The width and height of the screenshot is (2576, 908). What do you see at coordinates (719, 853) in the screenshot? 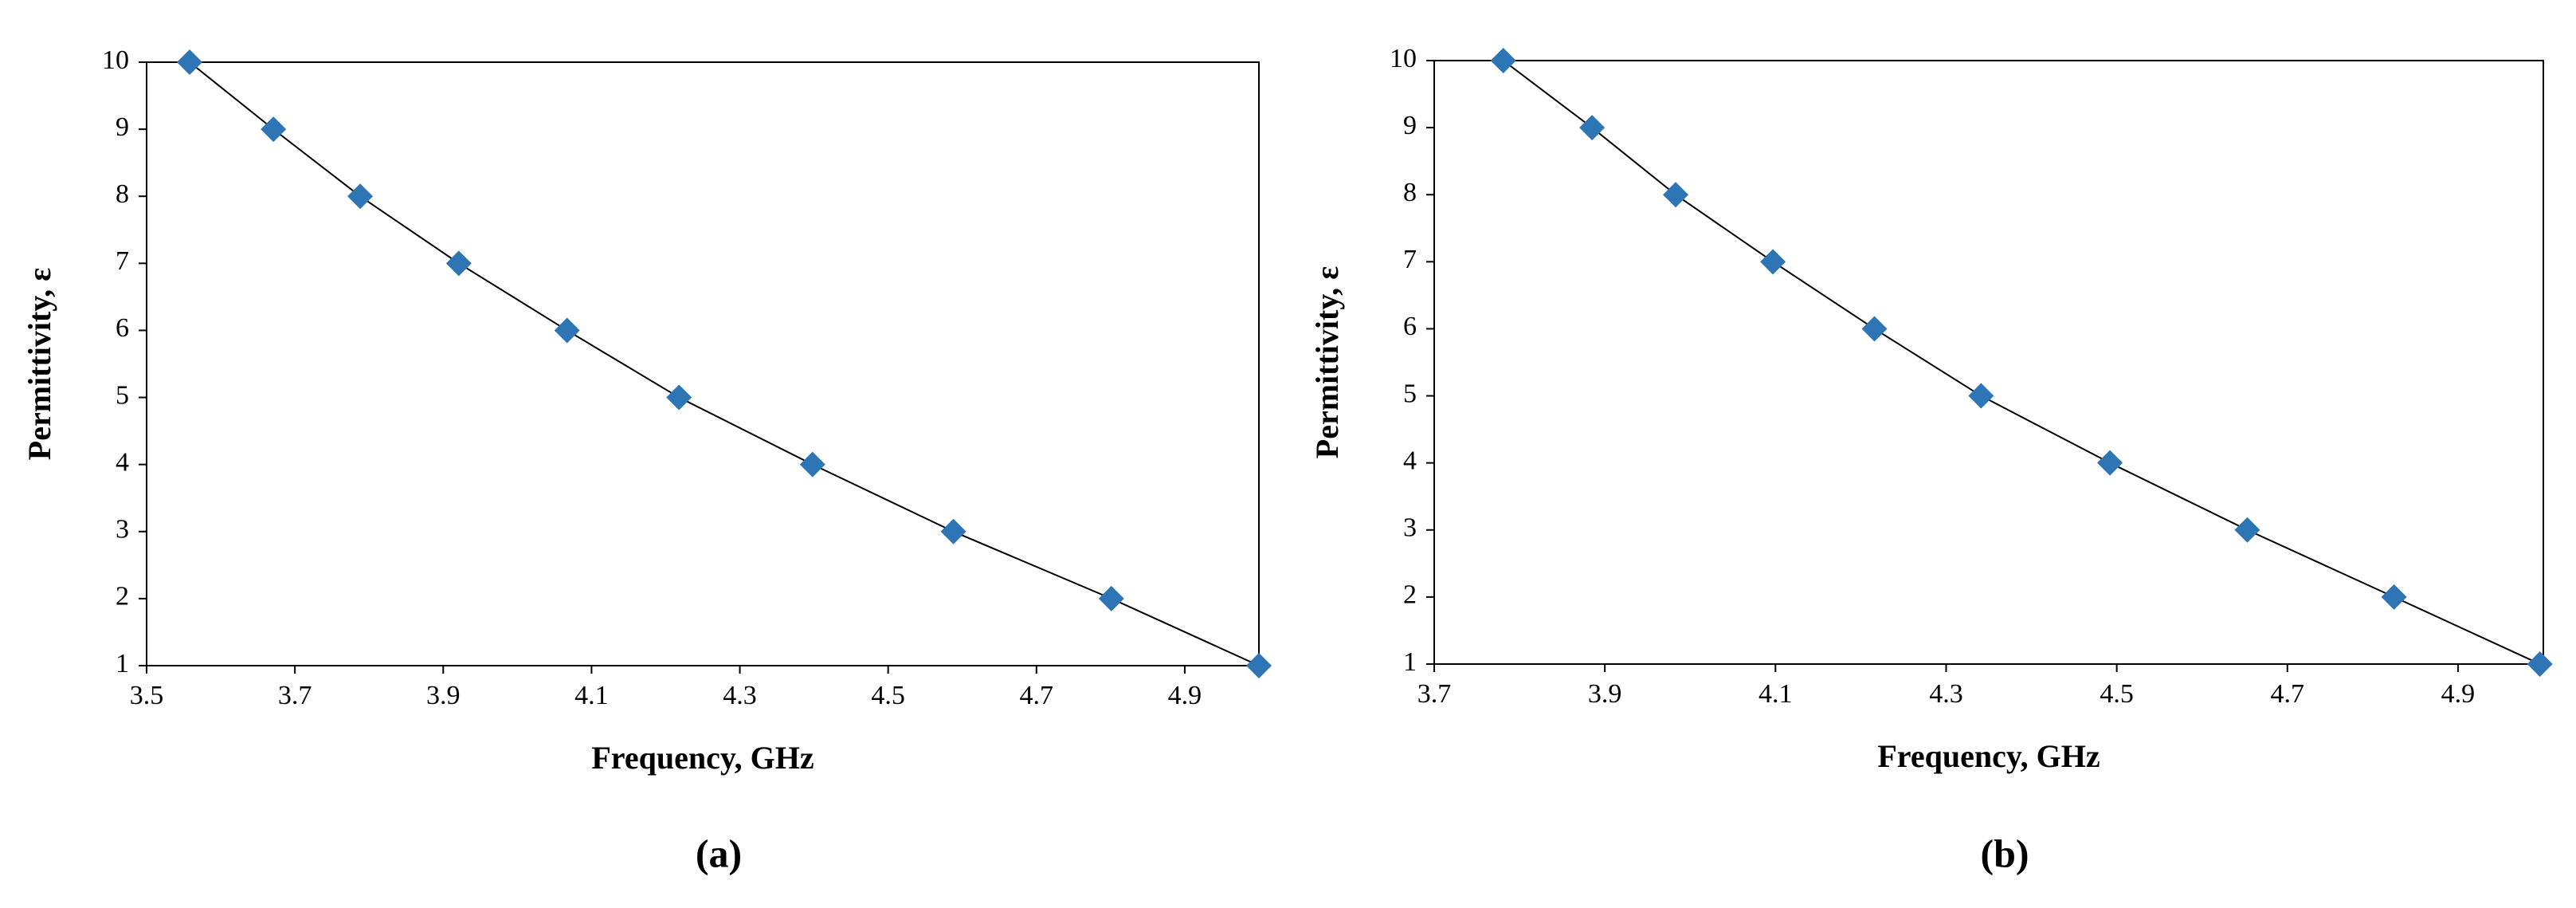
I see `caption: (a)` at bounding box center [719, 853].